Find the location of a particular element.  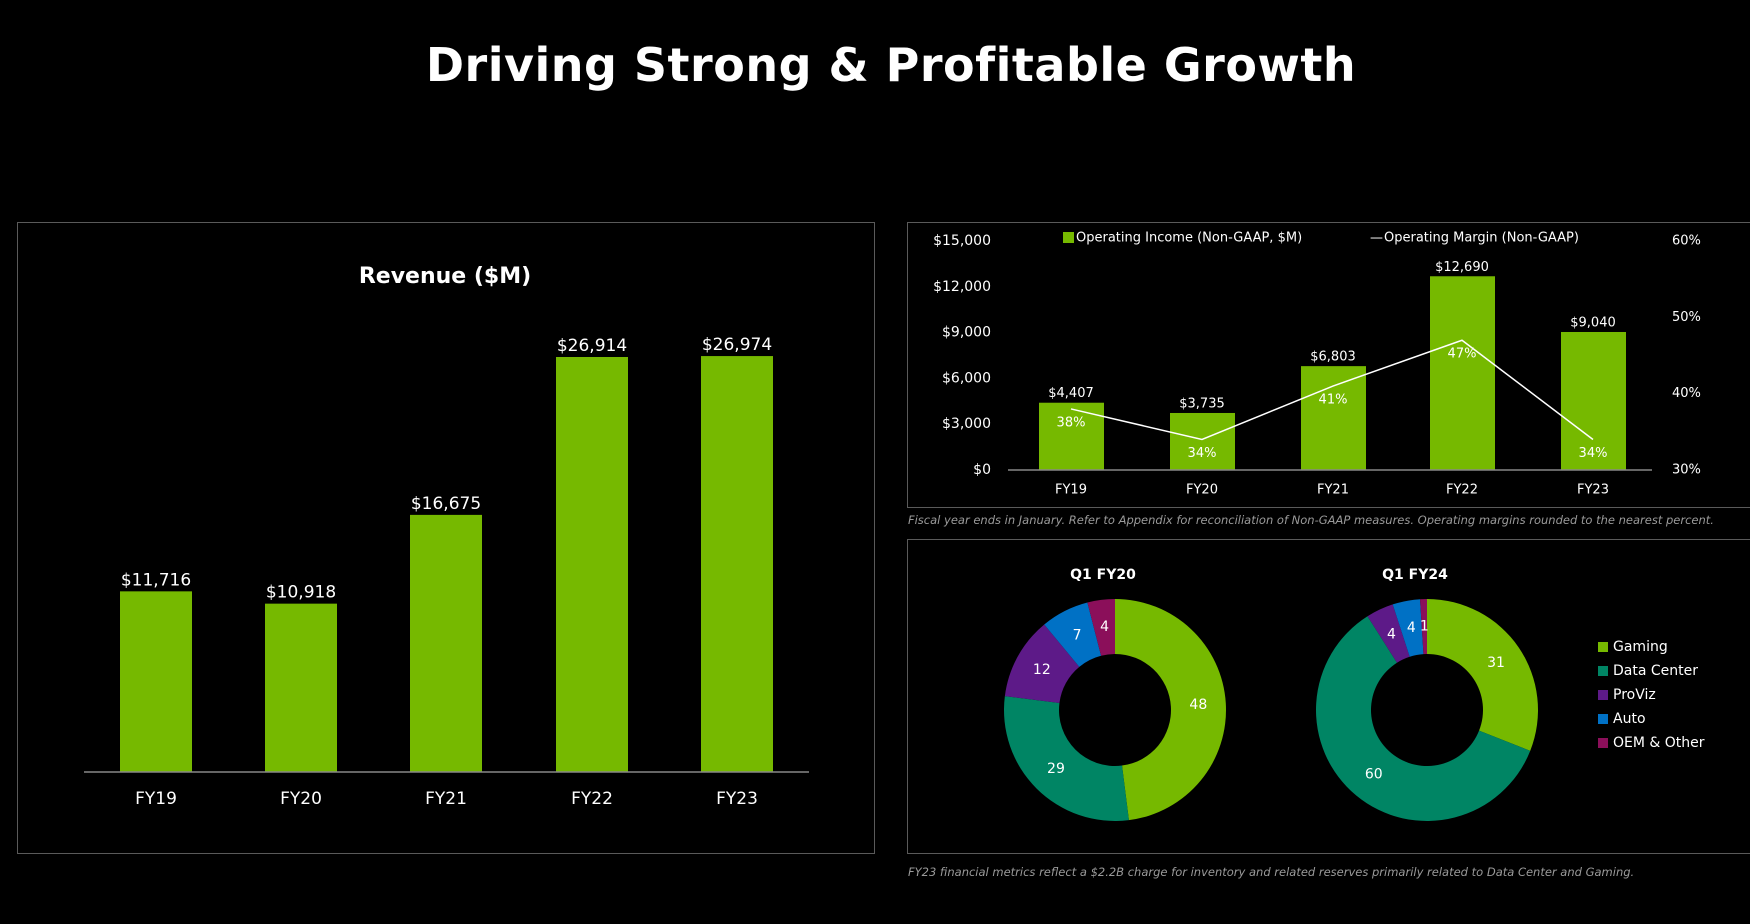

revenue-title: Revenue ($M) is located at coordinates (445, 276).